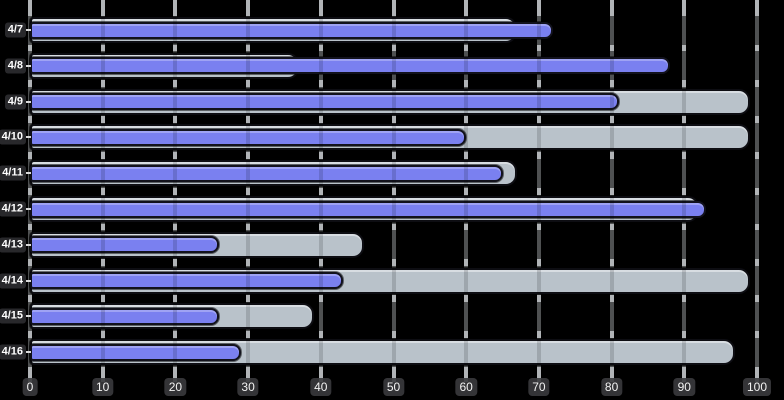 The width and height of the screenshot is (784, 400). I want to click on x-axis-tick-label: 80, so click(611, 387).